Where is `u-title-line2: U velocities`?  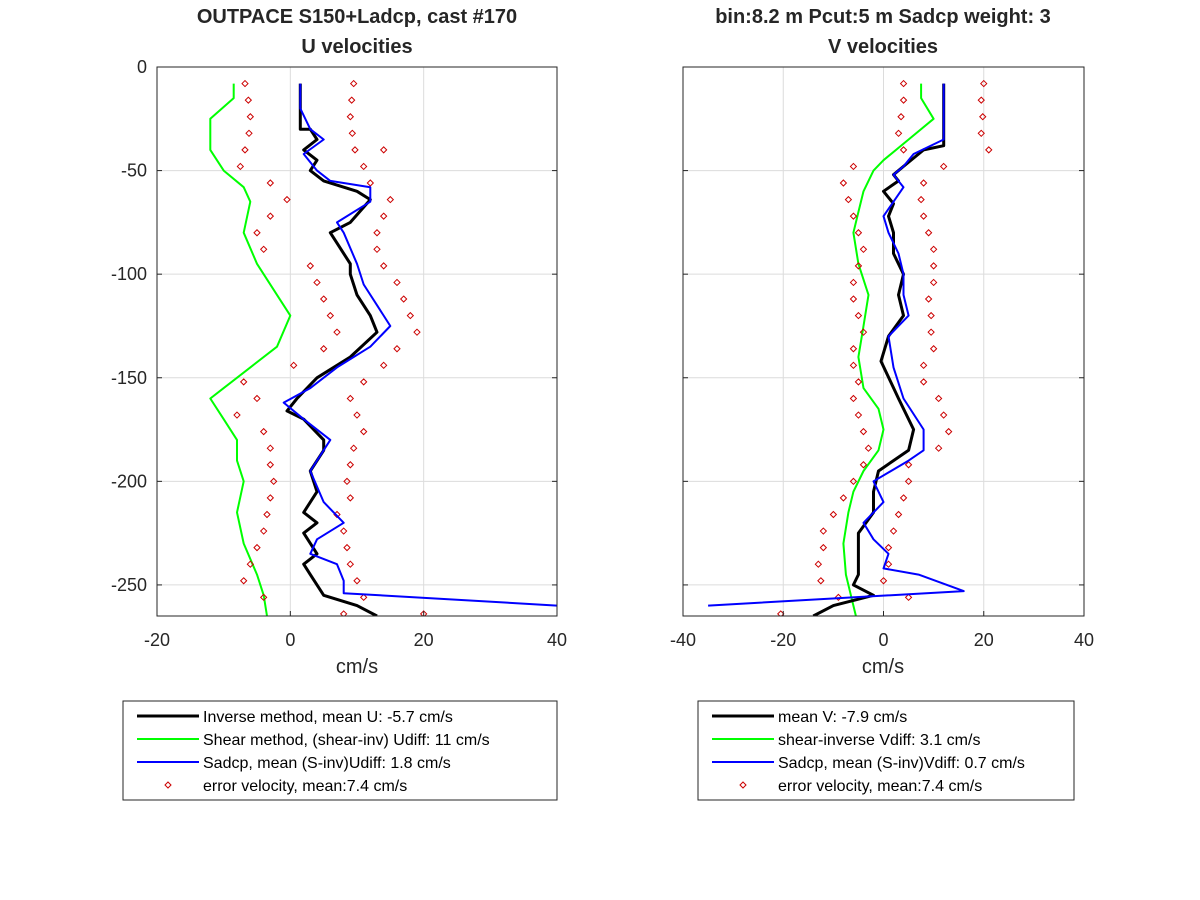
u-title-line2: U velocities is located at coordinates (356, 47).